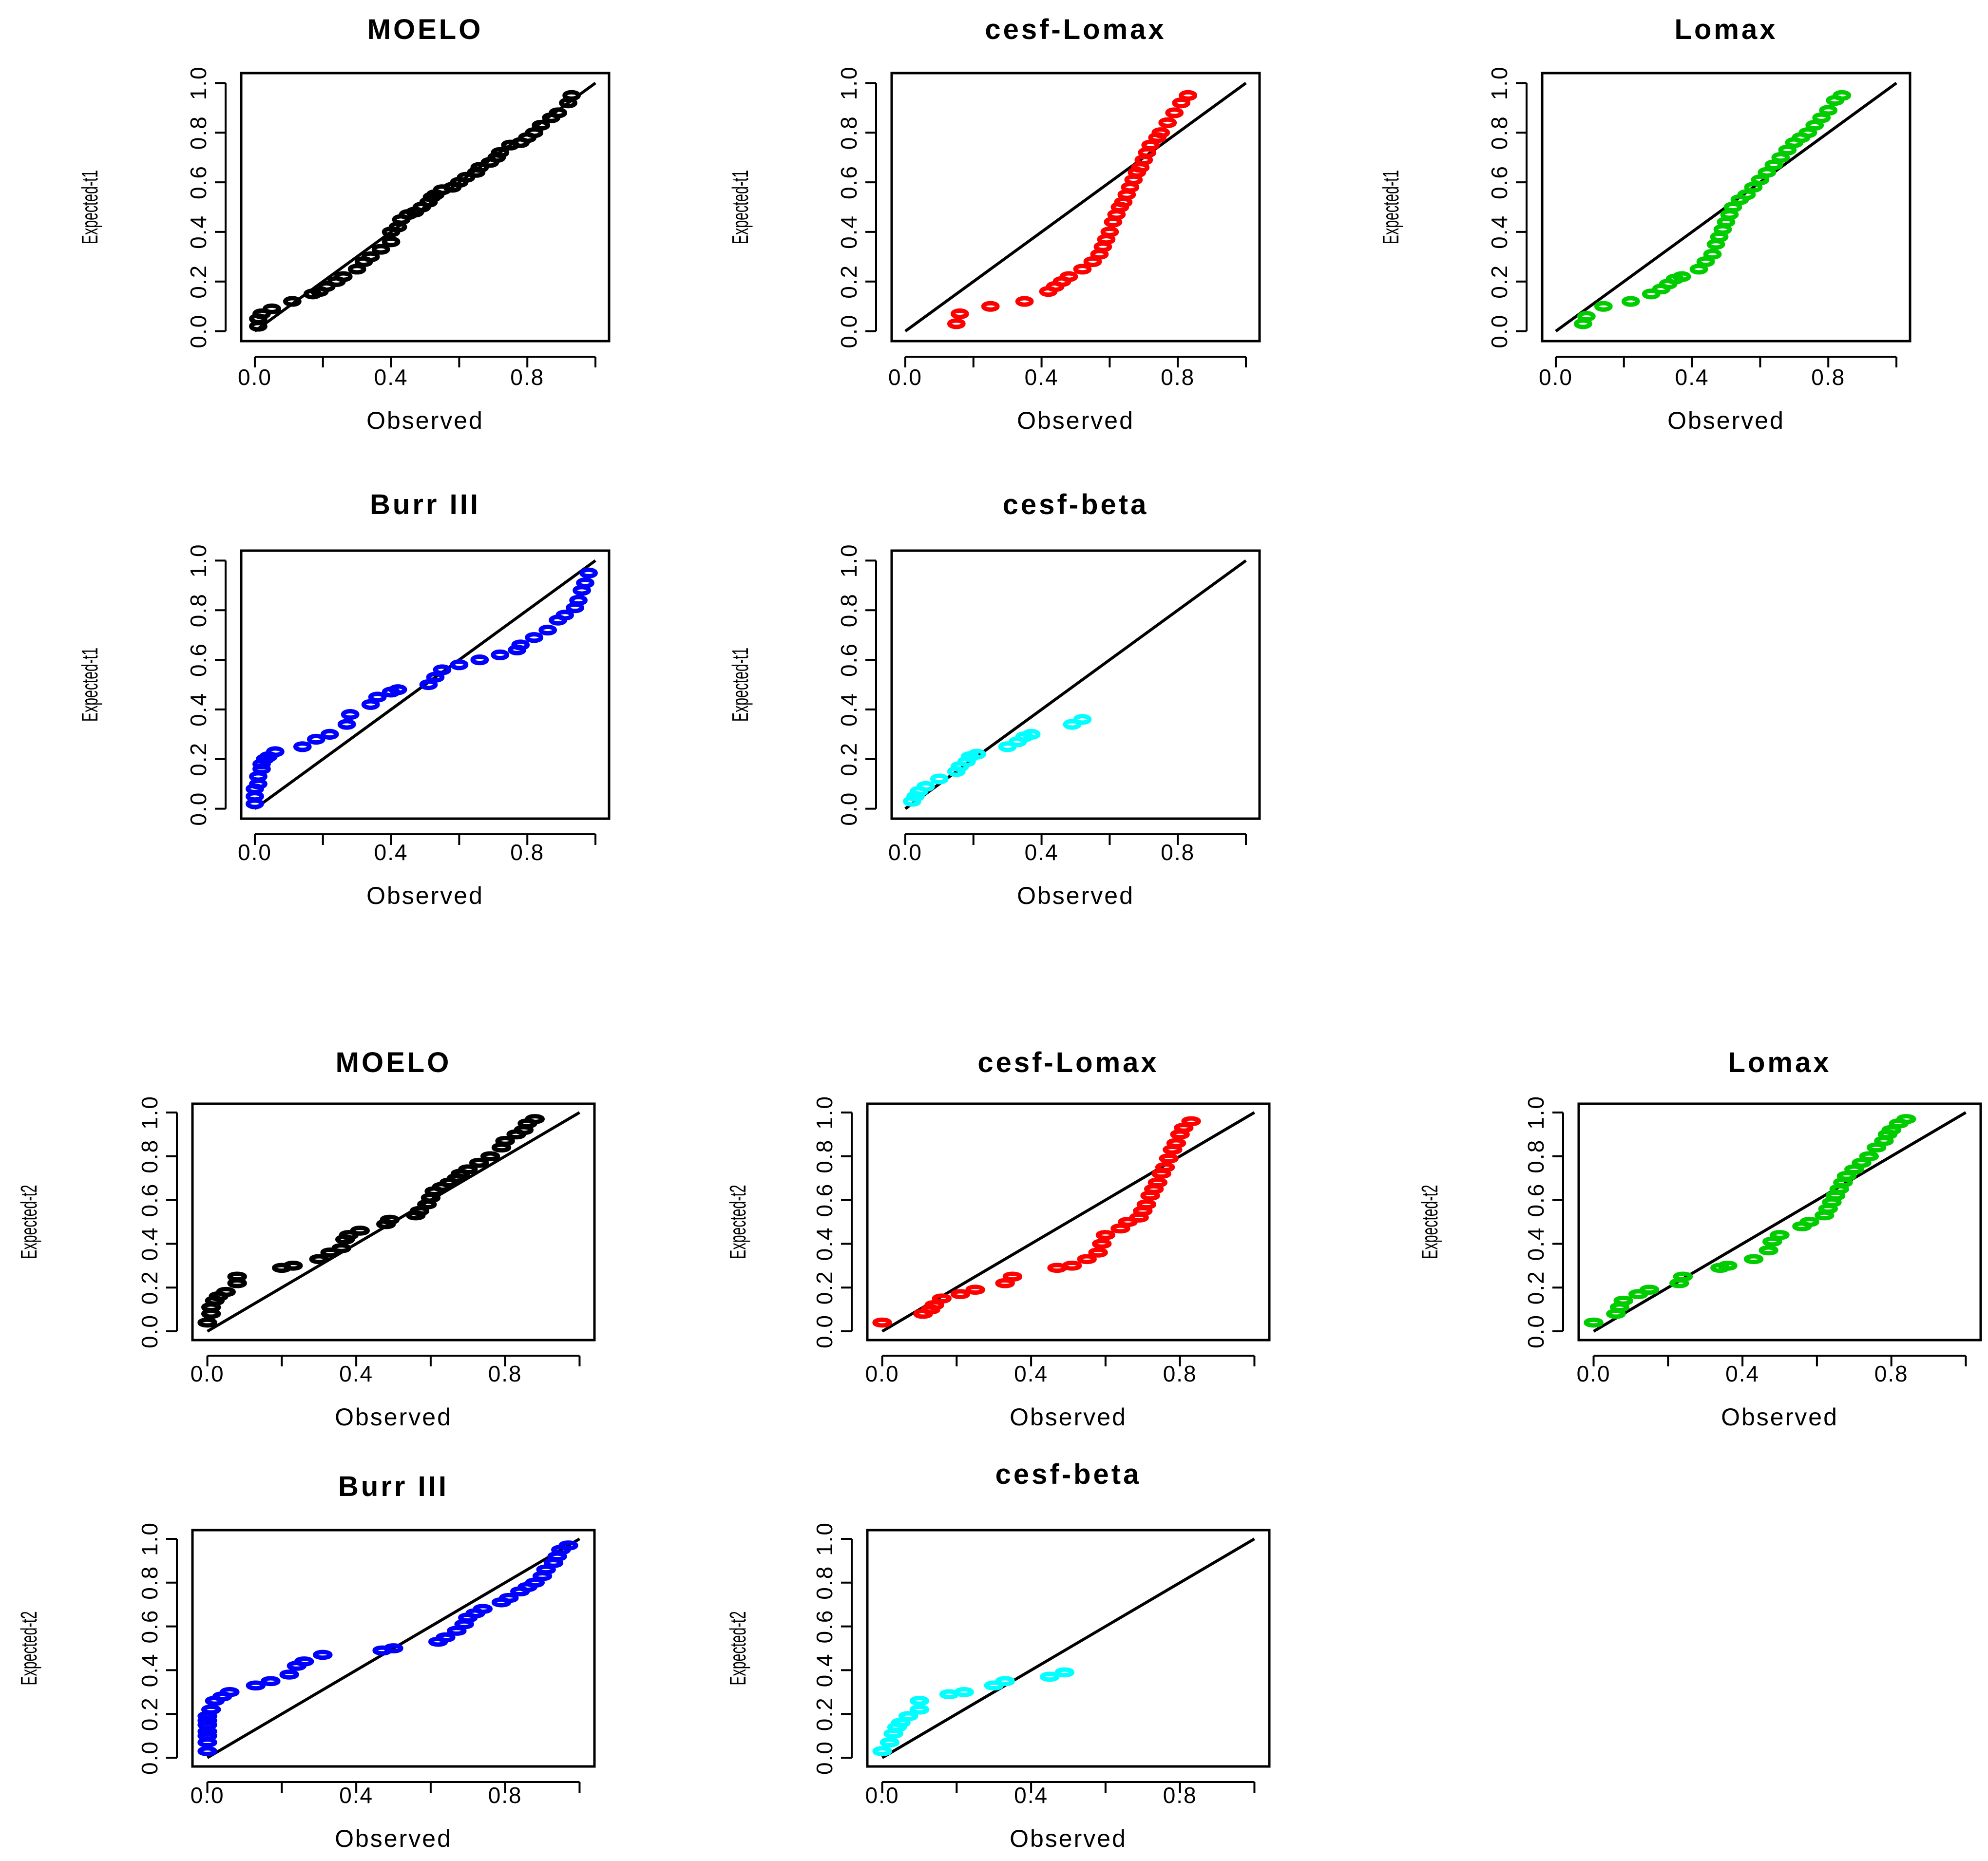 This screenshot has height=1861, width=1988. I want to click on y-tick-label: 0.2, so click(149, 1287).